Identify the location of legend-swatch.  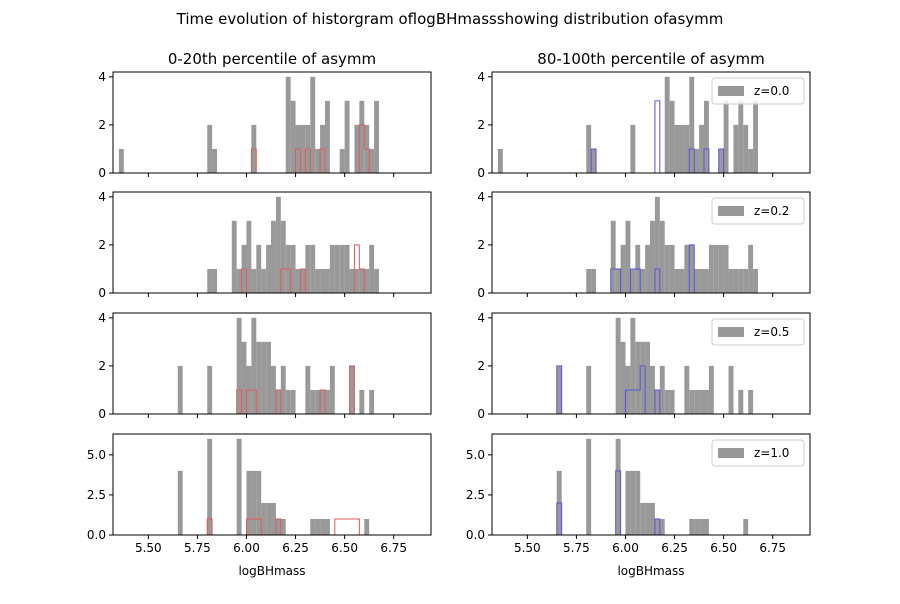
(731, 332).